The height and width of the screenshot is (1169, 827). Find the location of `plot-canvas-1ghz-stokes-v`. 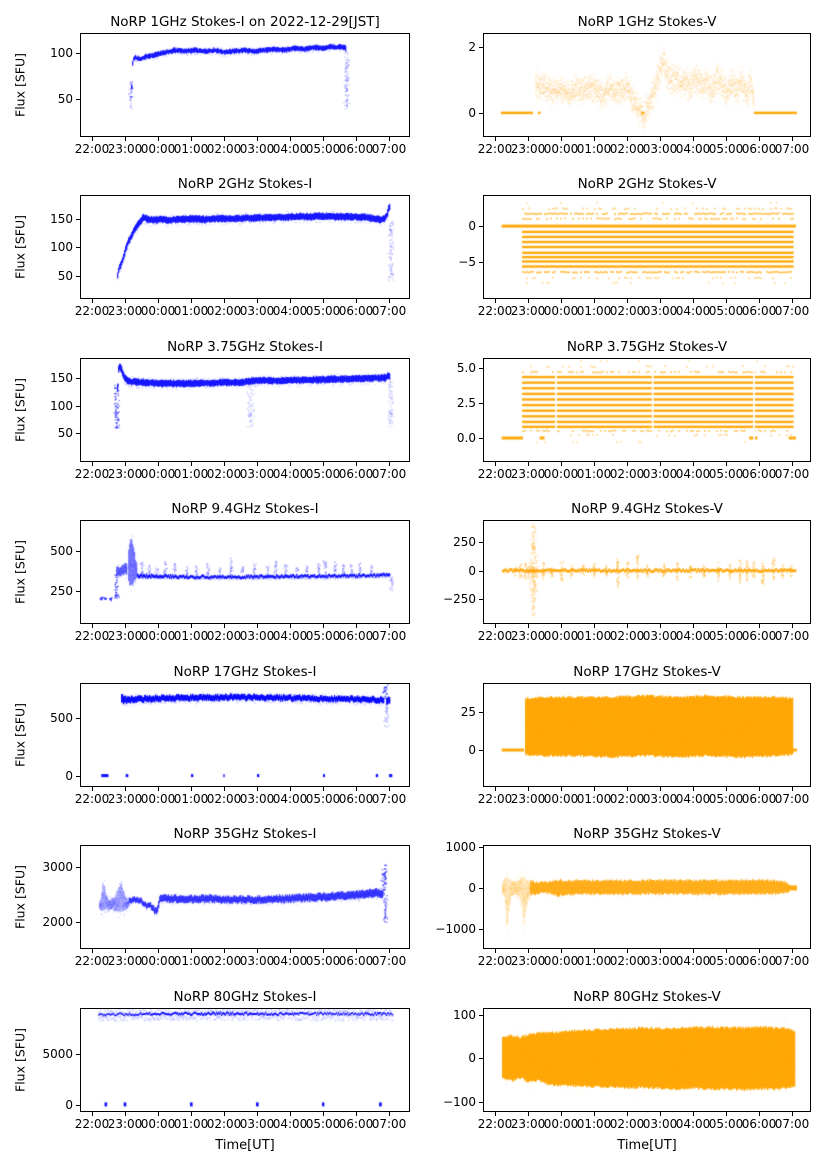

plot-canvas-1ghz-stokes-v is located at coordinates (647, 85).